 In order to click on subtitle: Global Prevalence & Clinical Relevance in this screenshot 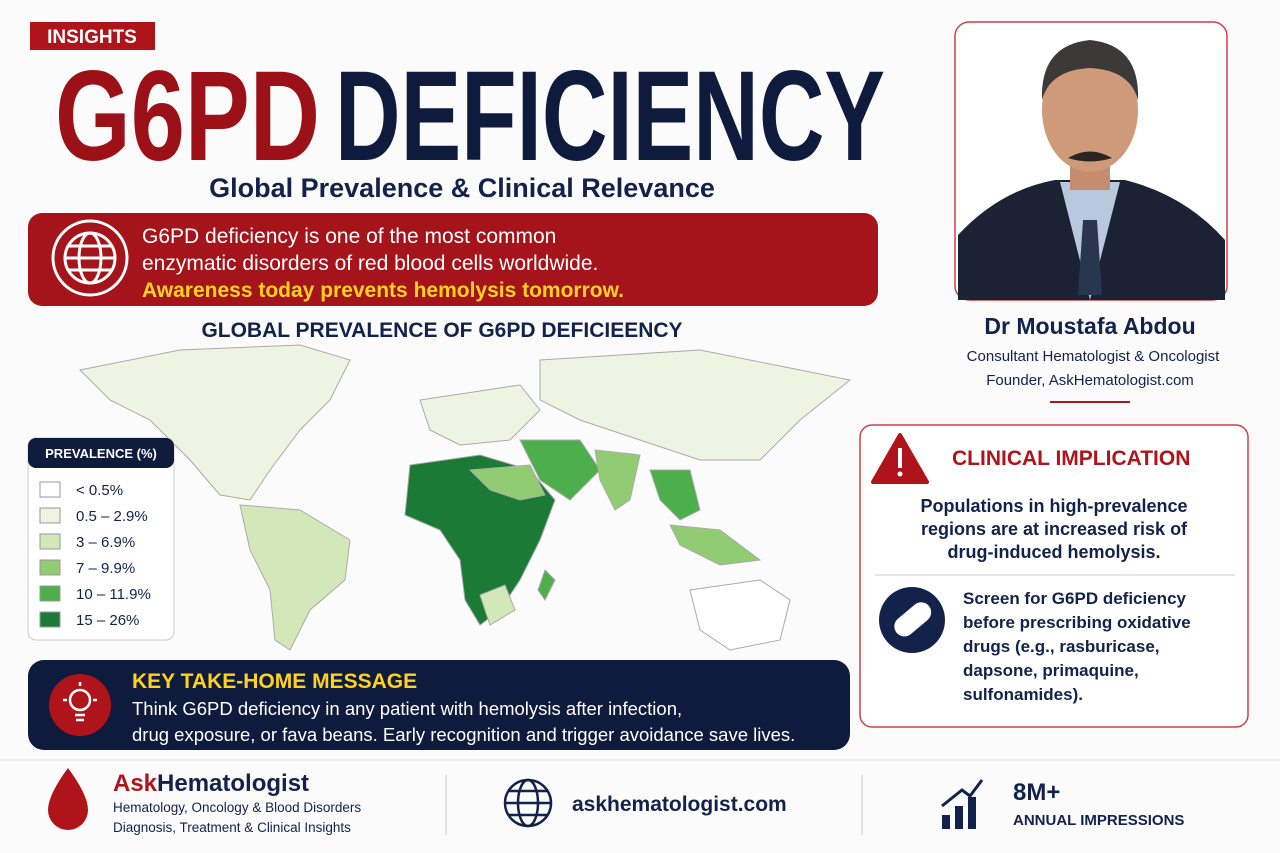, I will do `click(462, 188)`.